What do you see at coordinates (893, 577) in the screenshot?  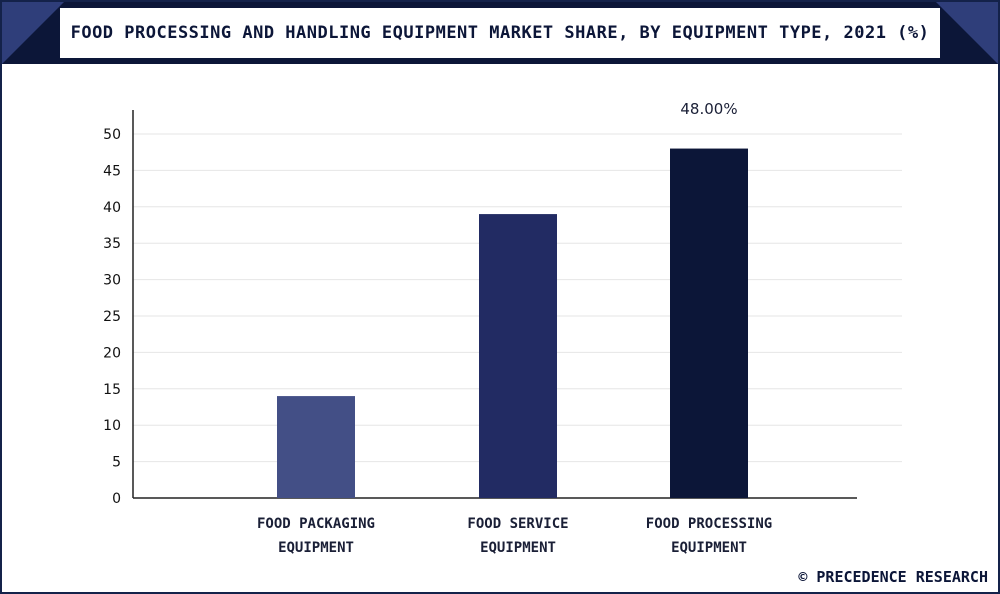 I see `copyright-label: © PRECEDENCE RESEARCH` at bounding box center [893, 577].